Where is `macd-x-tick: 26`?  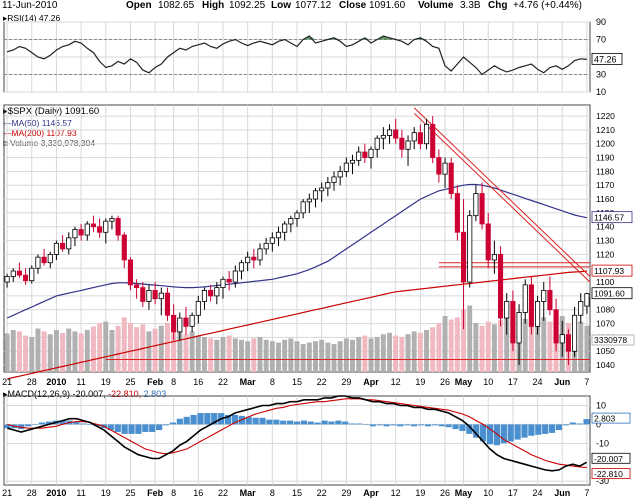
macd-x-tick: 26 is located at coordinates (445, 493).